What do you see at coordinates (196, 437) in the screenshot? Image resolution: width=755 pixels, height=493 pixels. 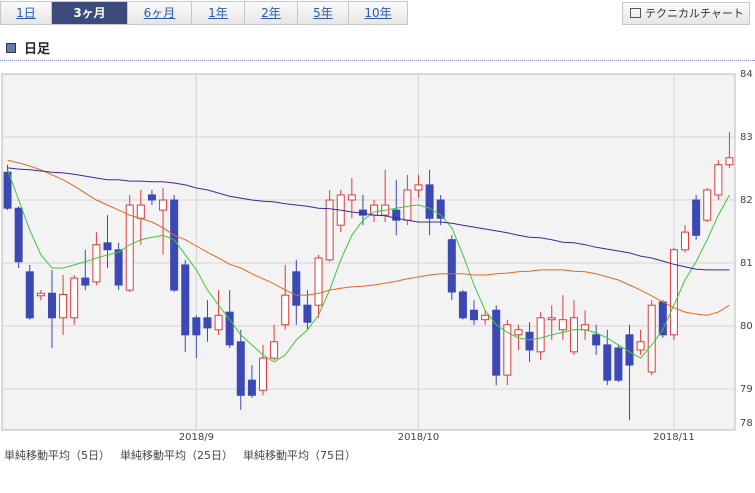 I see `x-tick-label: 2018/9` at bounding box center [196, 437].